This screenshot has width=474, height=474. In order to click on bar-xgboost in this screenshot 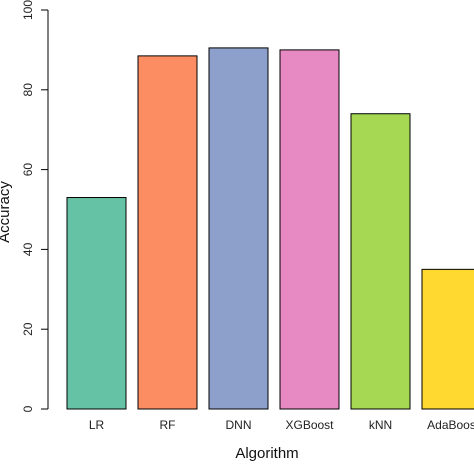, I will do `click(309, 229)`.